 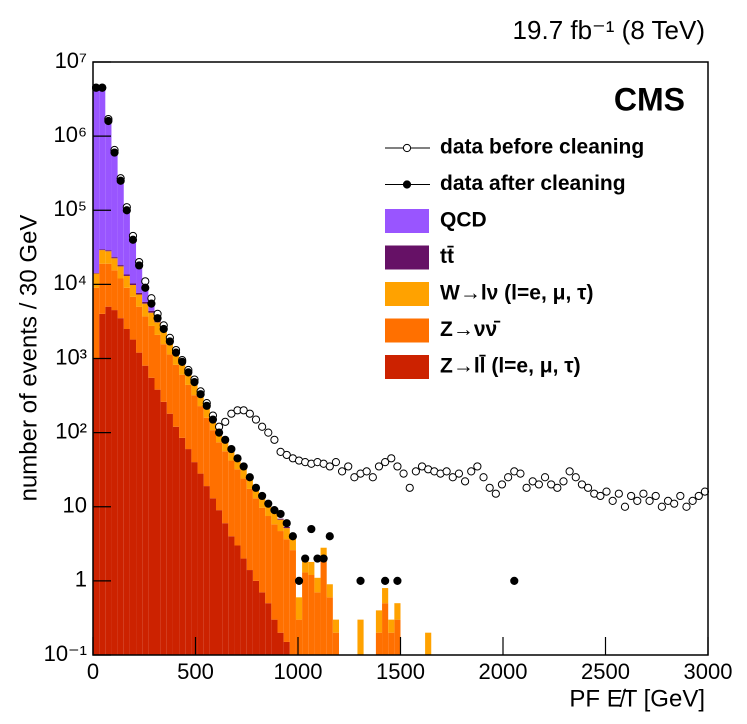 I want to click on x-tick-label: 2500, so click(x=605, y=671).